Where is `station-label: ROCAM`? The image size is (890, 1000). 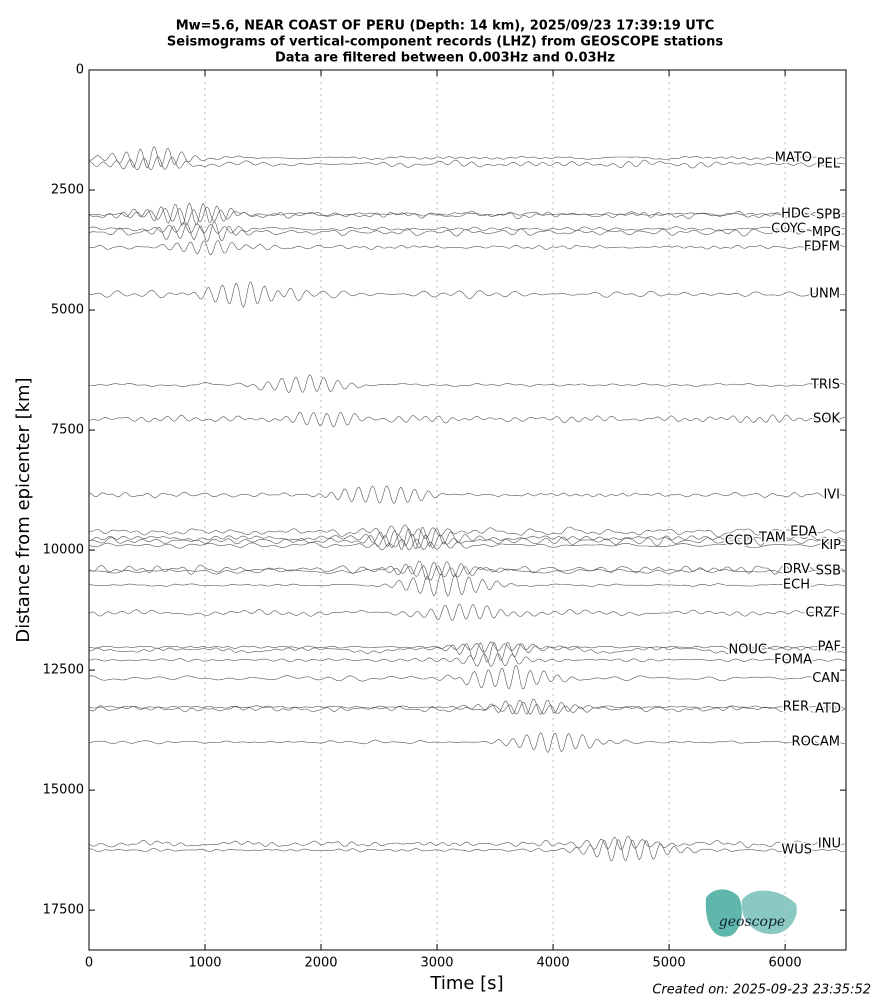
station-label: ROCAM is located at coordinates (816, 742).